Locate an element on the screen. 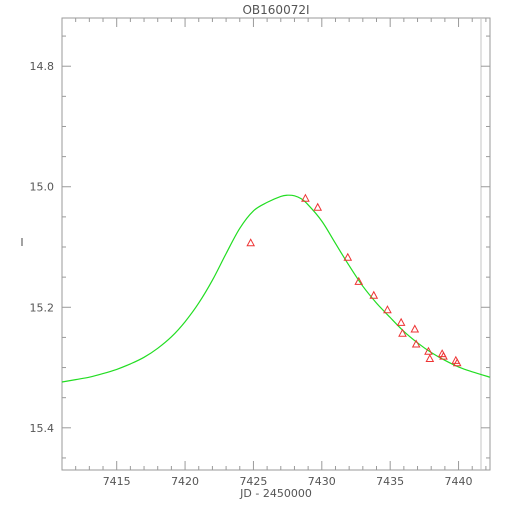  y-tick-label: 15.0 is located at coordinates (42, 187).